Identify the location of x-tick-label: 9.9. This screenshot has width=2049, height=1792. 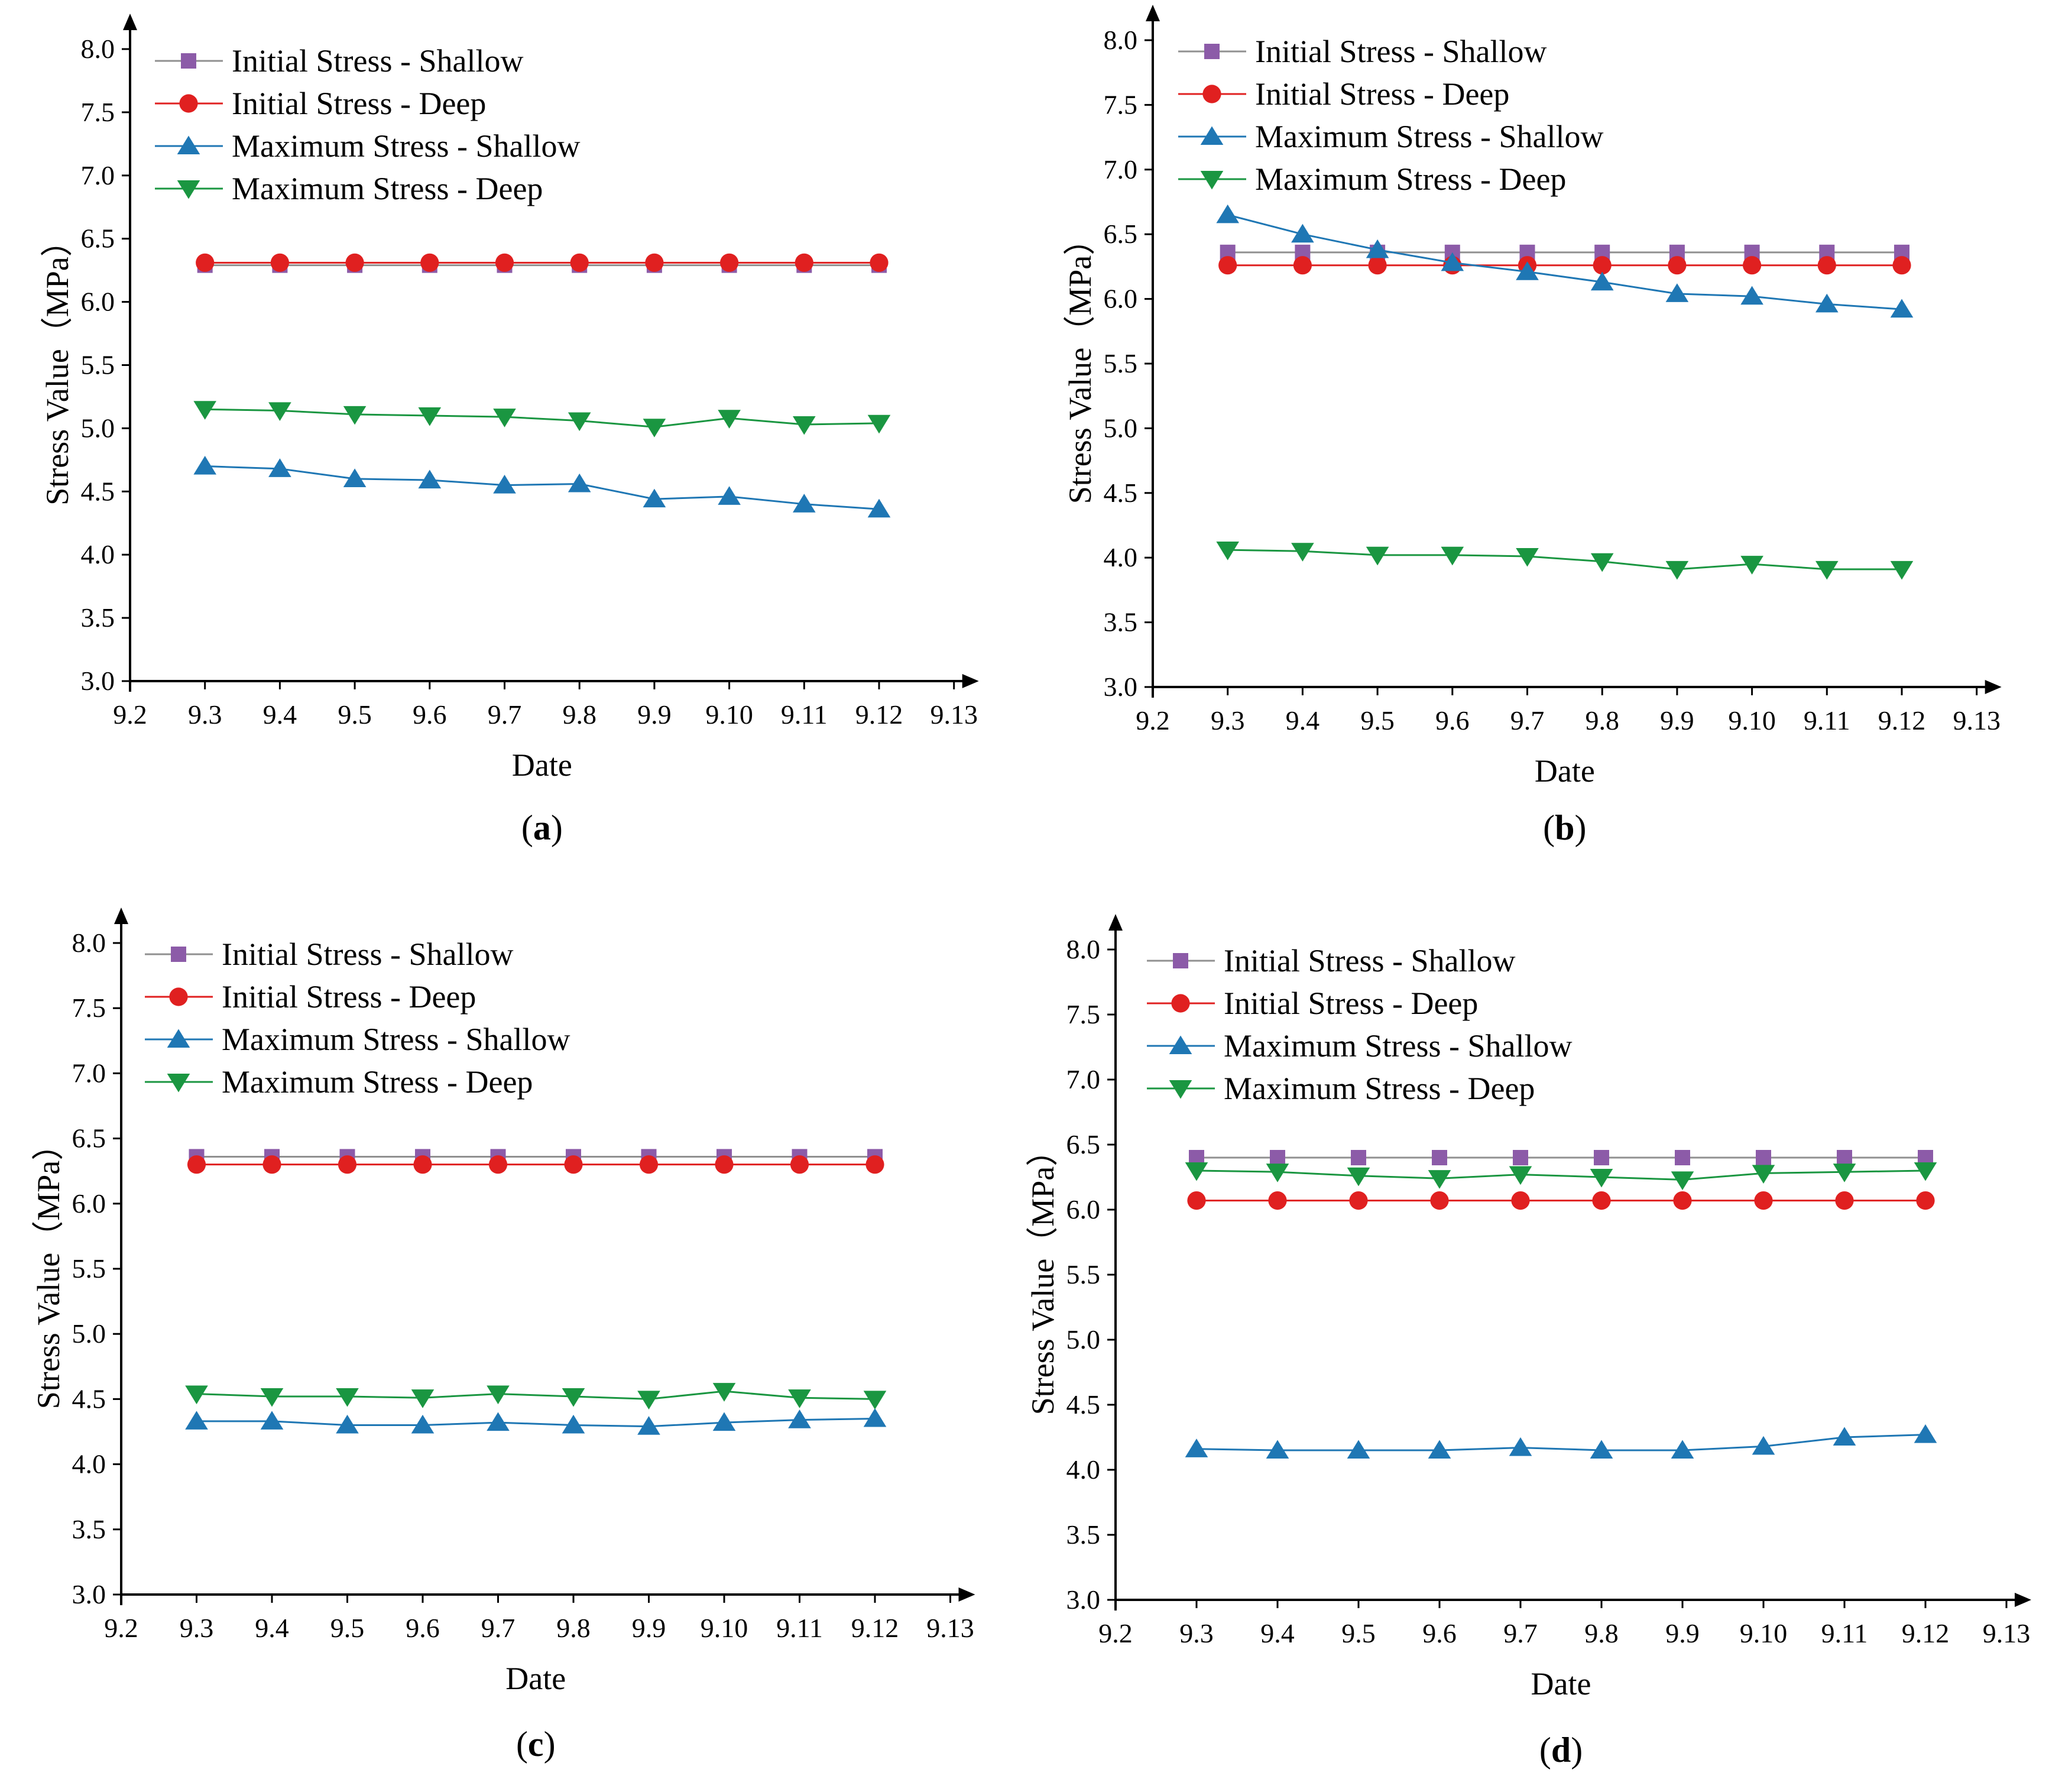
(654, 714).